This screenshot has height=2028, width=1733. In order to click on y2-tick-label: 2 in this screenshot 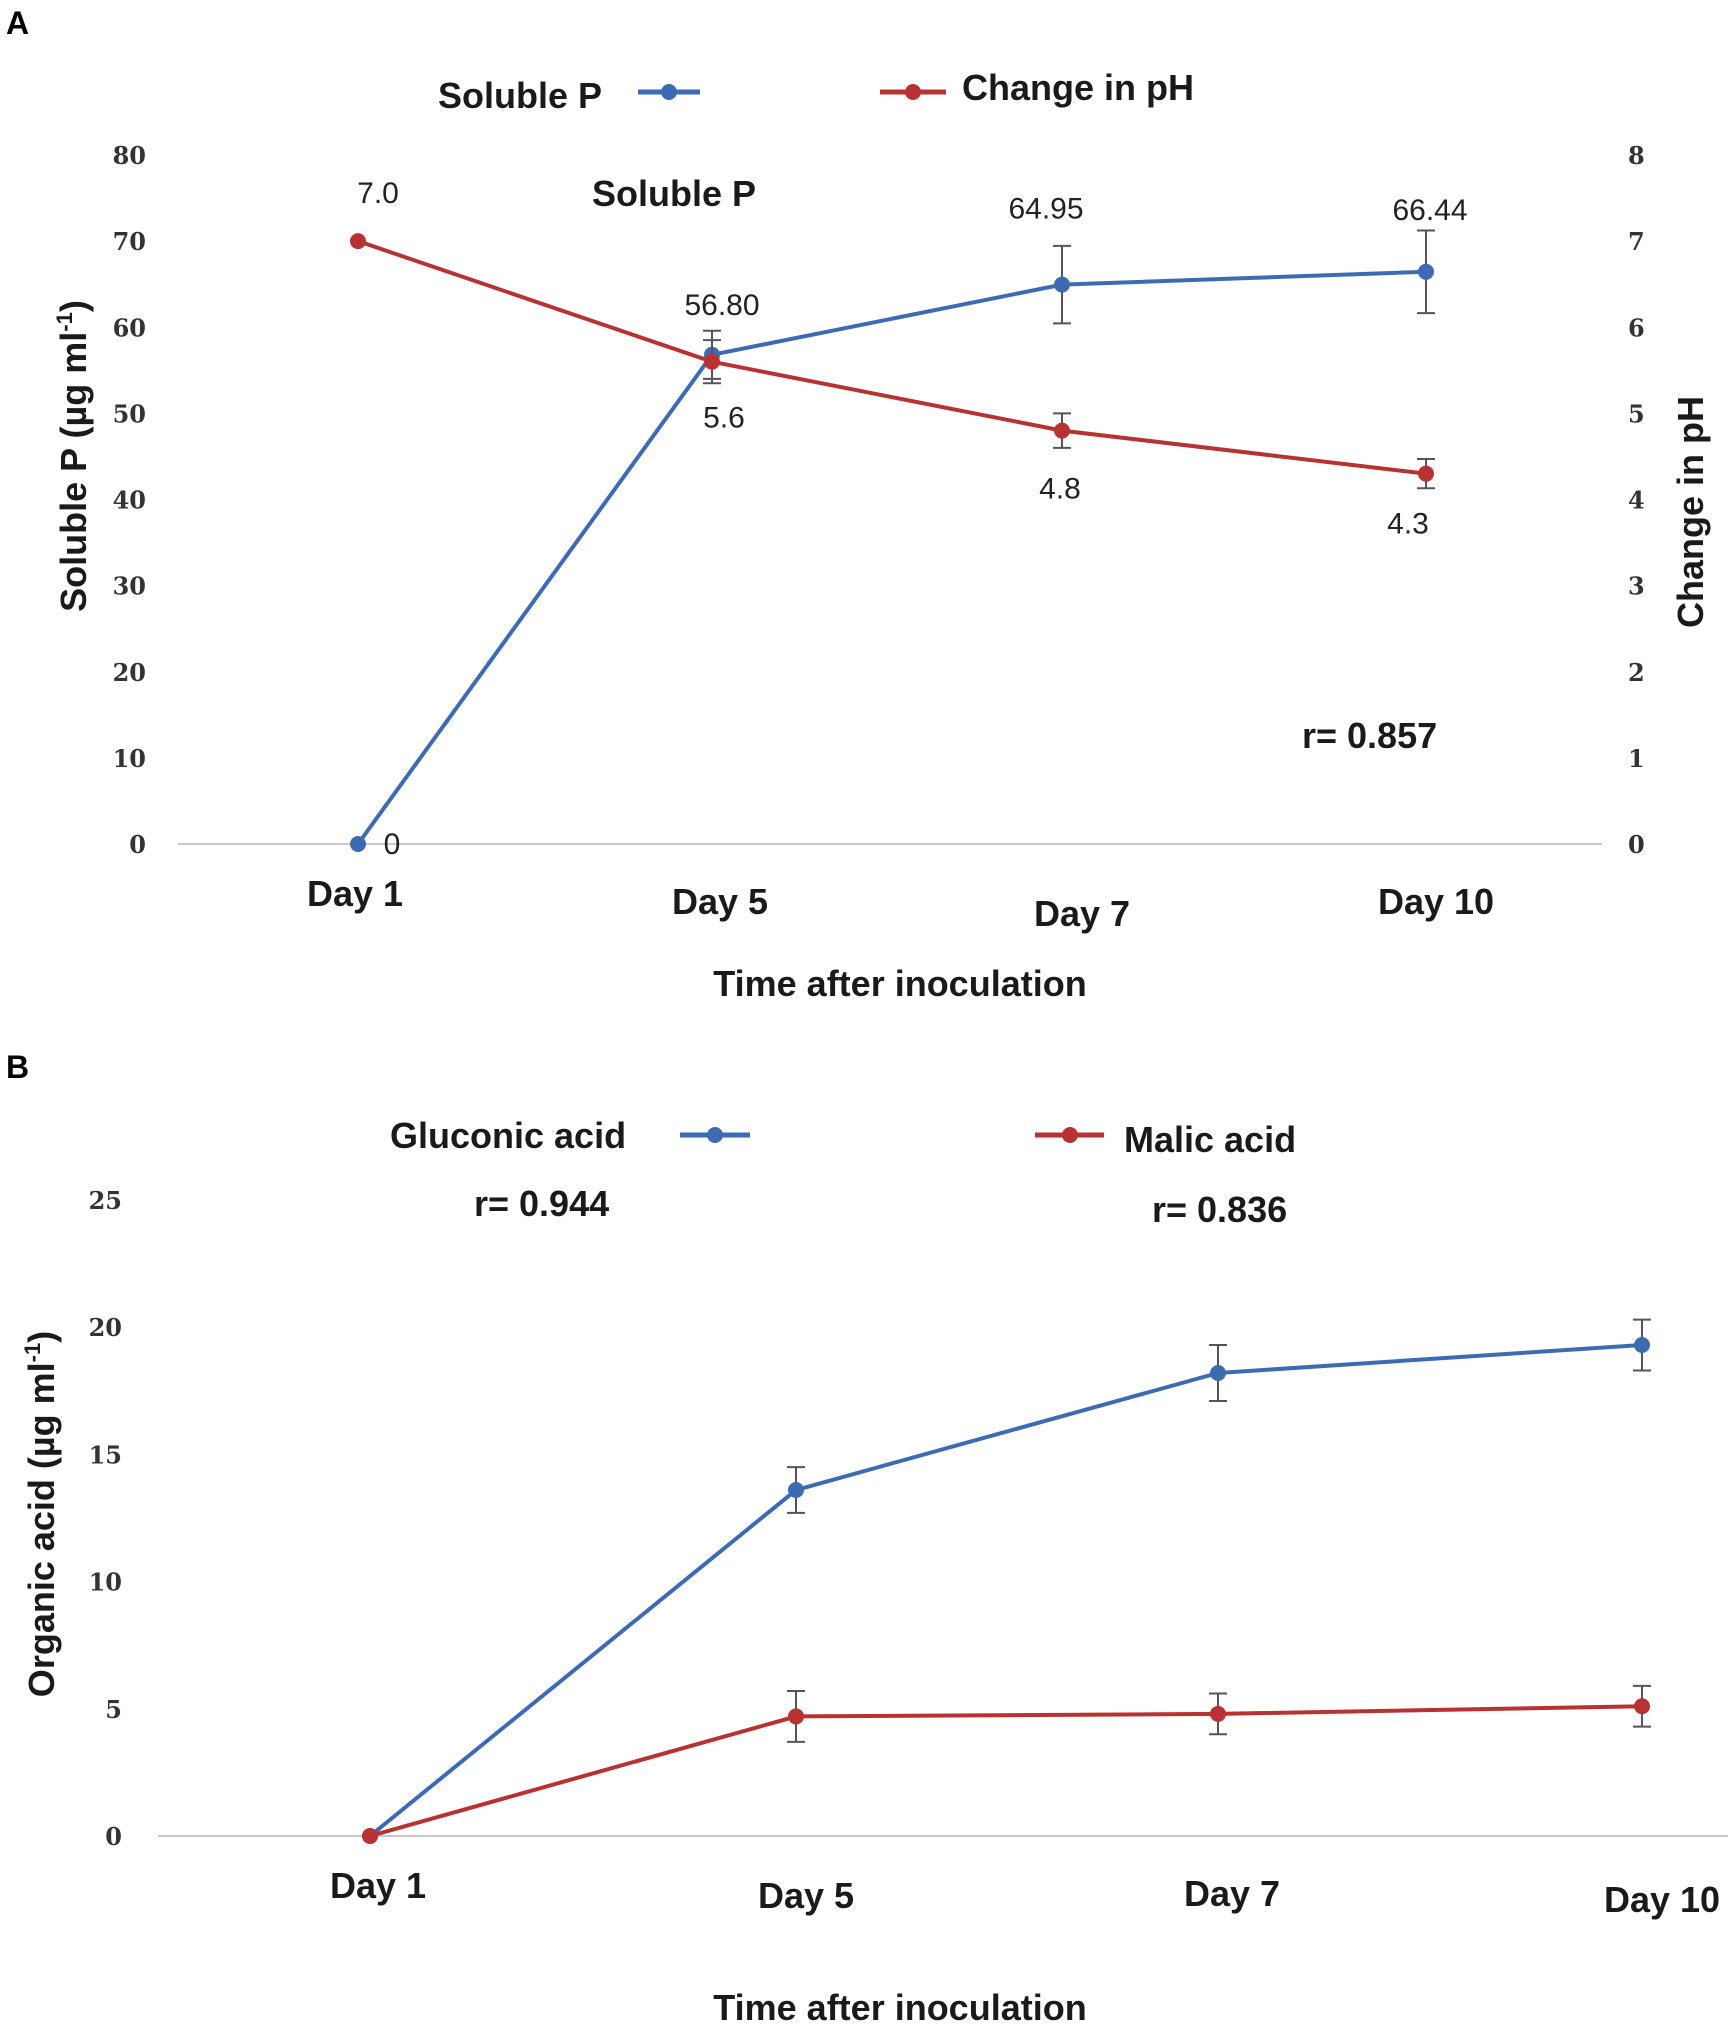, I will do `click(1636, 672)`.